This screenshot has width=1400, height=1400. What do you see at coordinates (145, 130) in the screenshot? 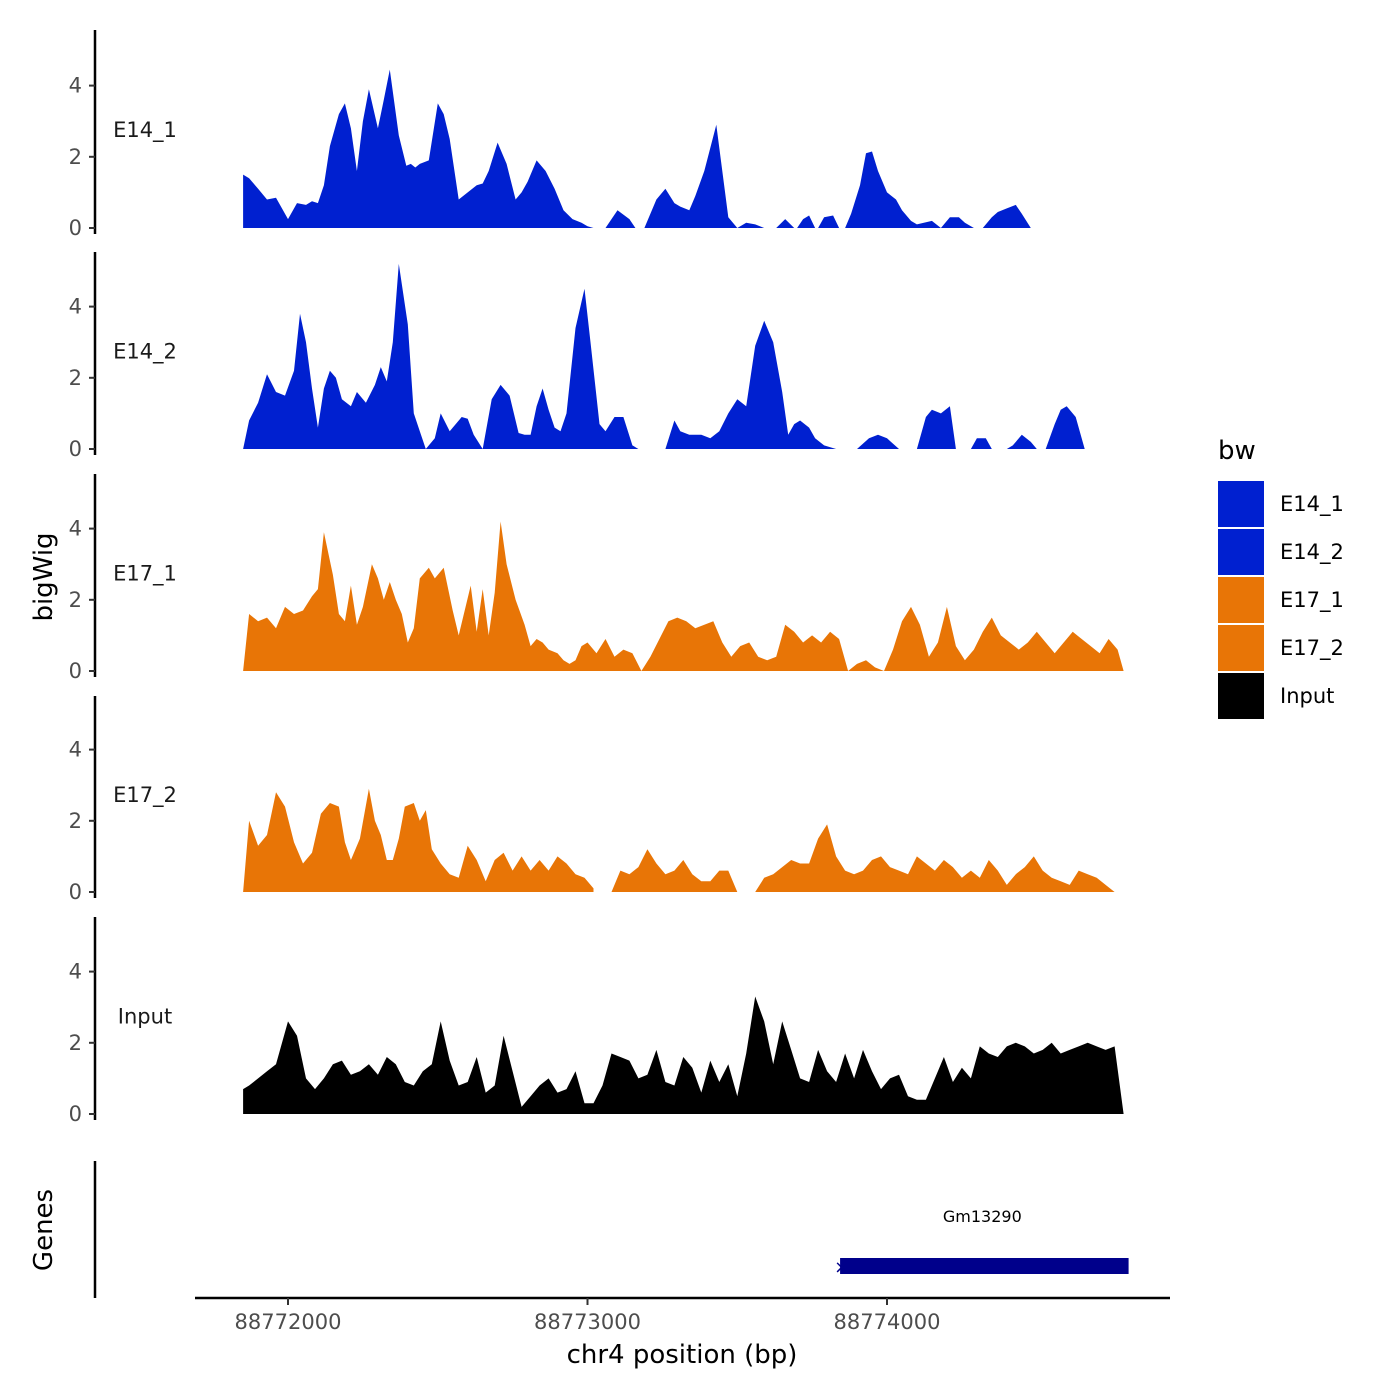
I see `track-label: E14_1` at bounding box center [145, 130].